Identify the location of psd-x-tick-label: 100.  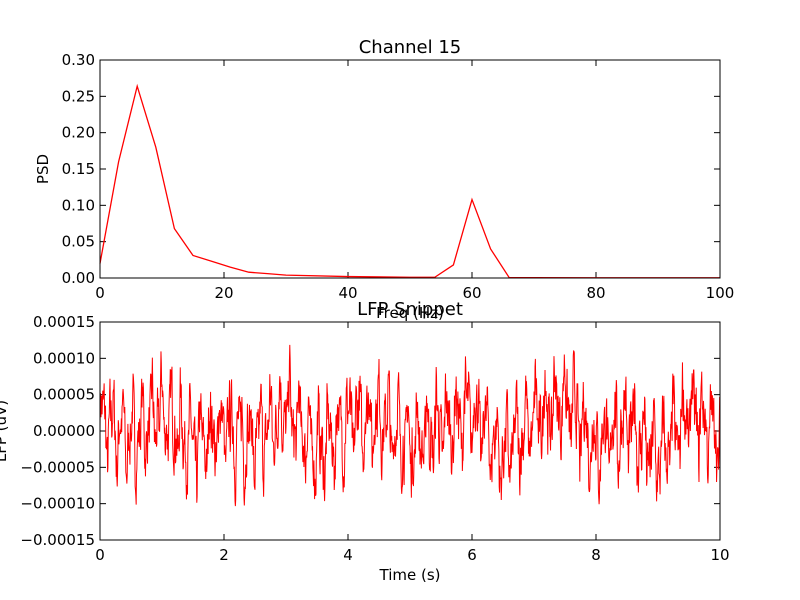
(720, 293).